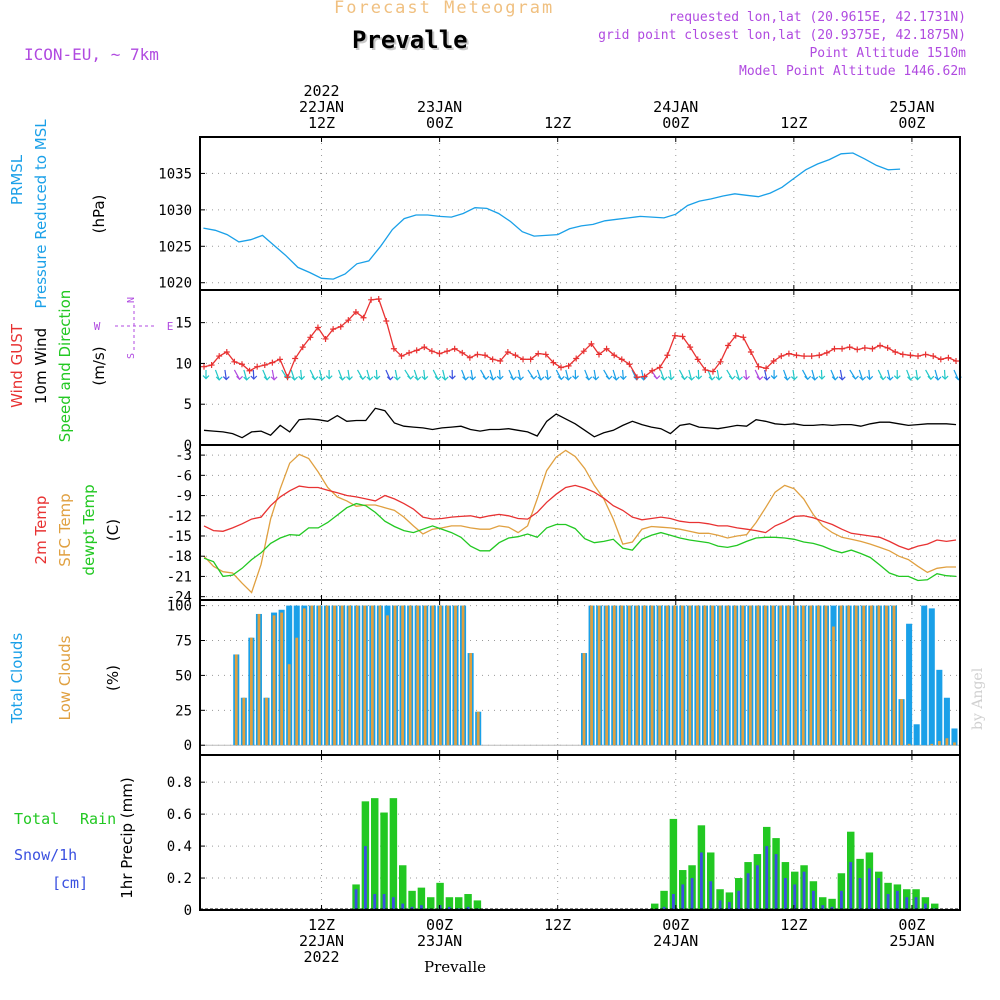  I want to click on time-axis-label-bottom: 22JAN, so click(321, 941).